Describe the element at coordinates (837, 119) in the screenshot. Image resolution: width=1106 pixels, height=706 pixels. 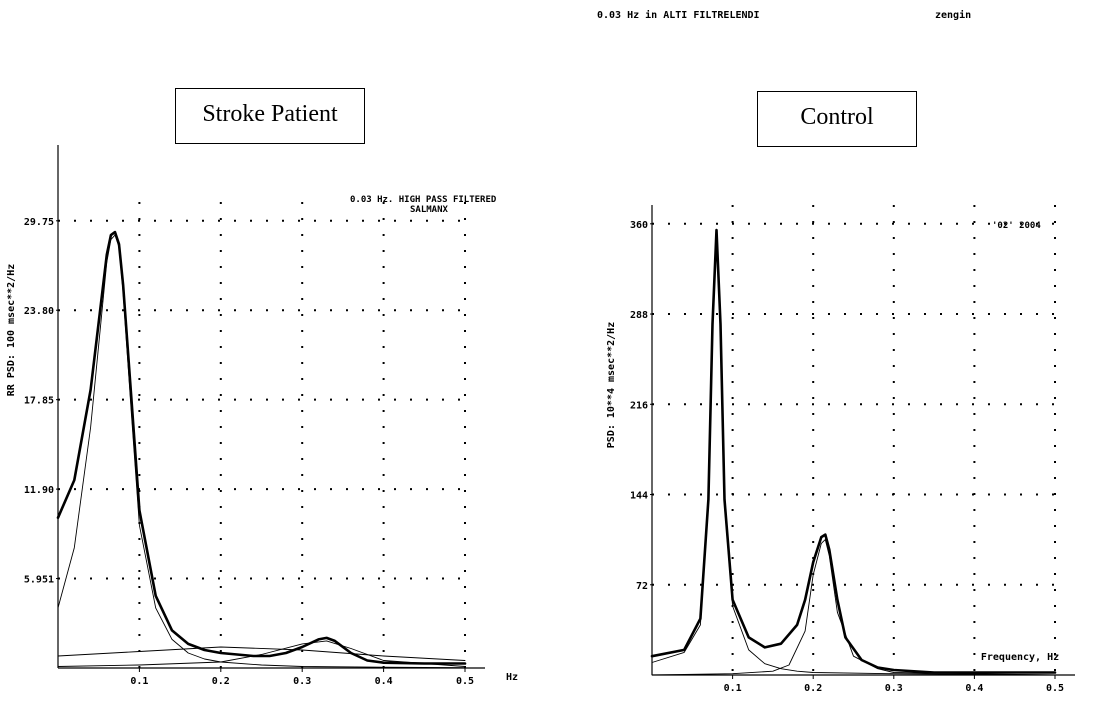
I see `control-title: Control` at that location.